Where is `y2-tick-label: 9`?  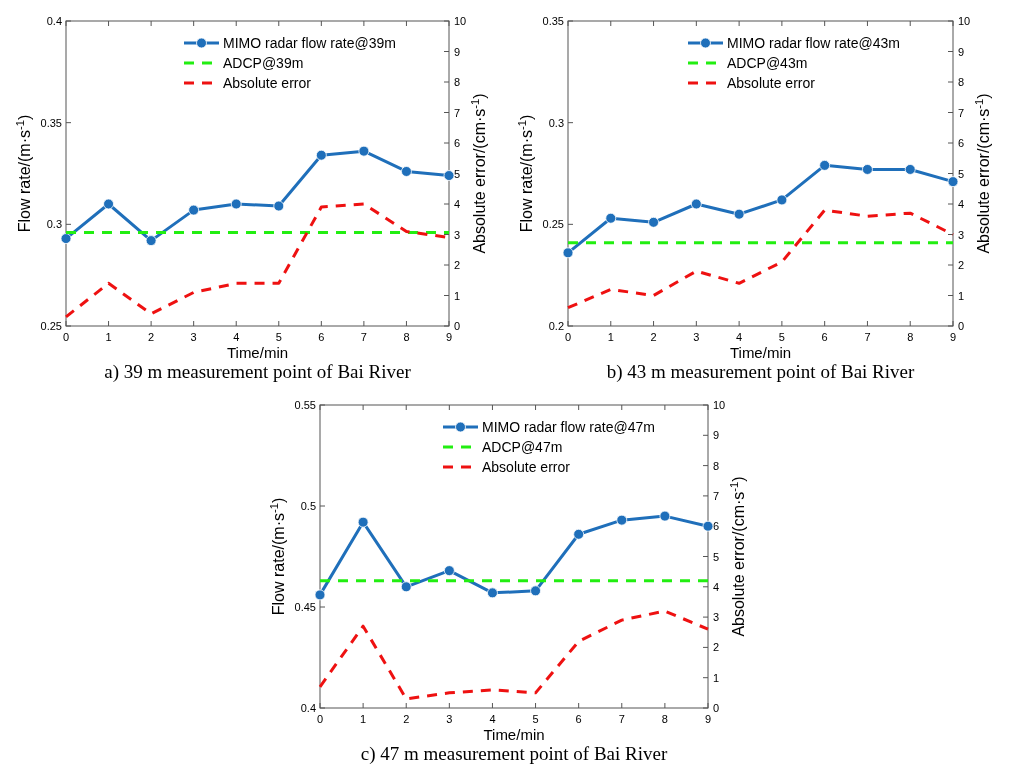
y2-tick-label: 9 is located at coordinates (961, 51).